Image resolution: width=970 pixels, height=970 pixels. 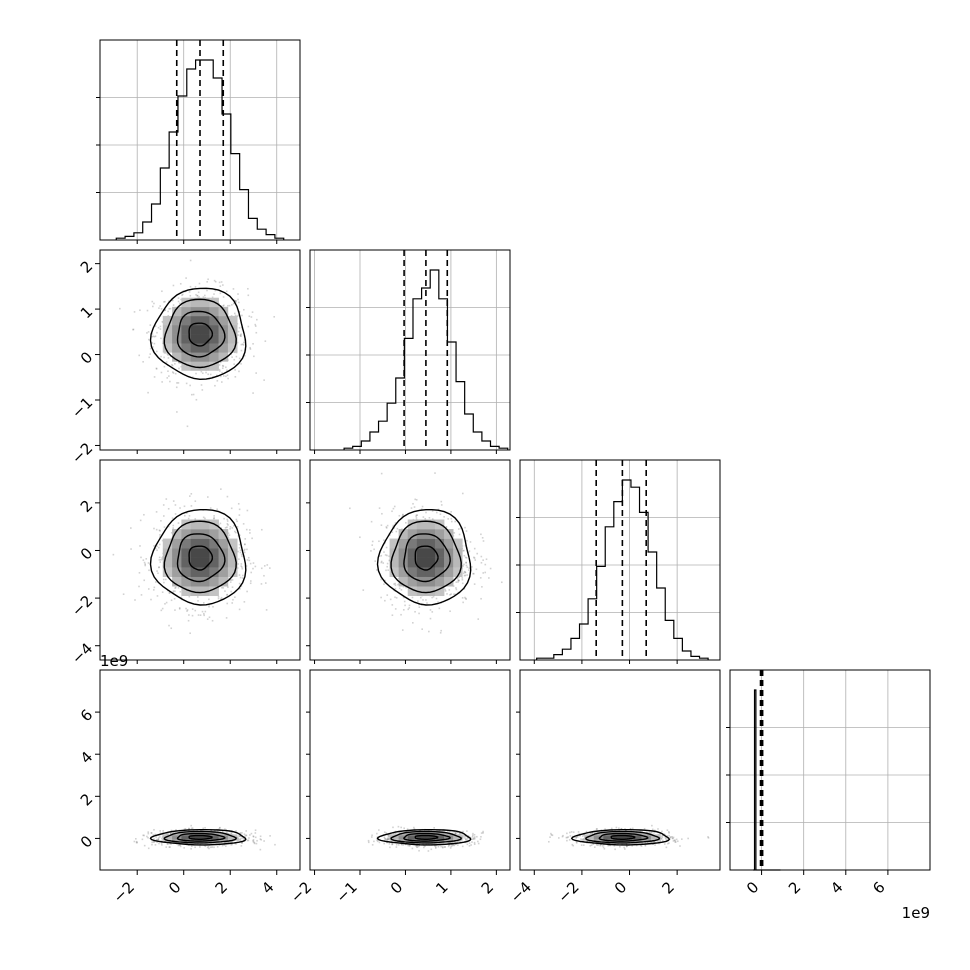 I want to click on panel-content, so click(x=425, y=838).